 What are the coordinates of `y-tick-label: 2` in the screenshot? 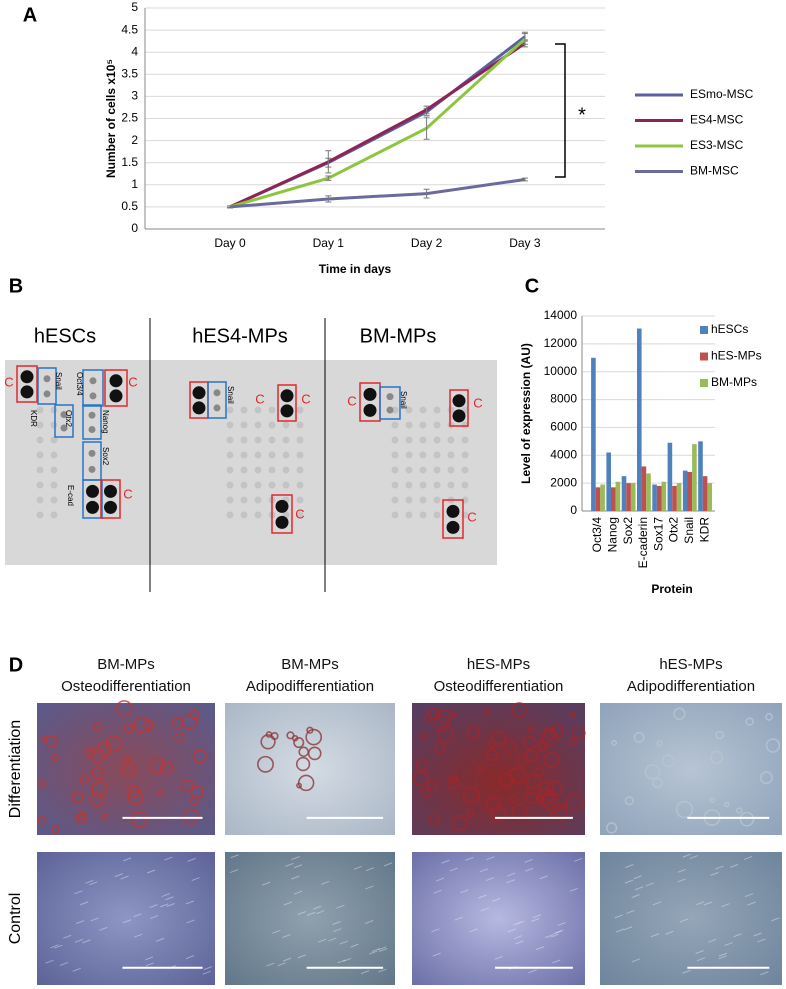 It's located at (134, 140).